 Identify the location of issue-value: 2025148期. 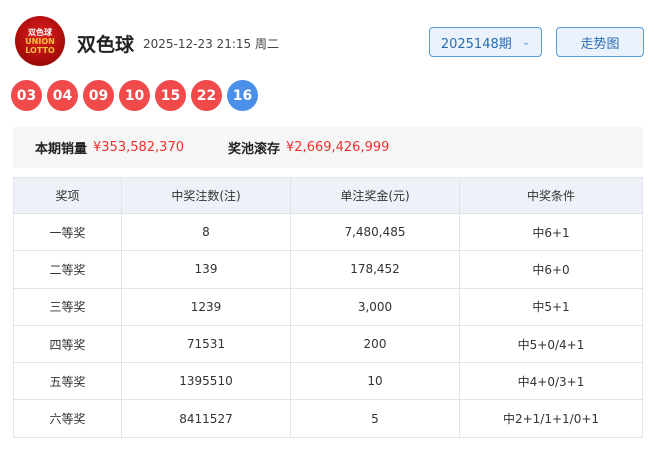
(476, 44).